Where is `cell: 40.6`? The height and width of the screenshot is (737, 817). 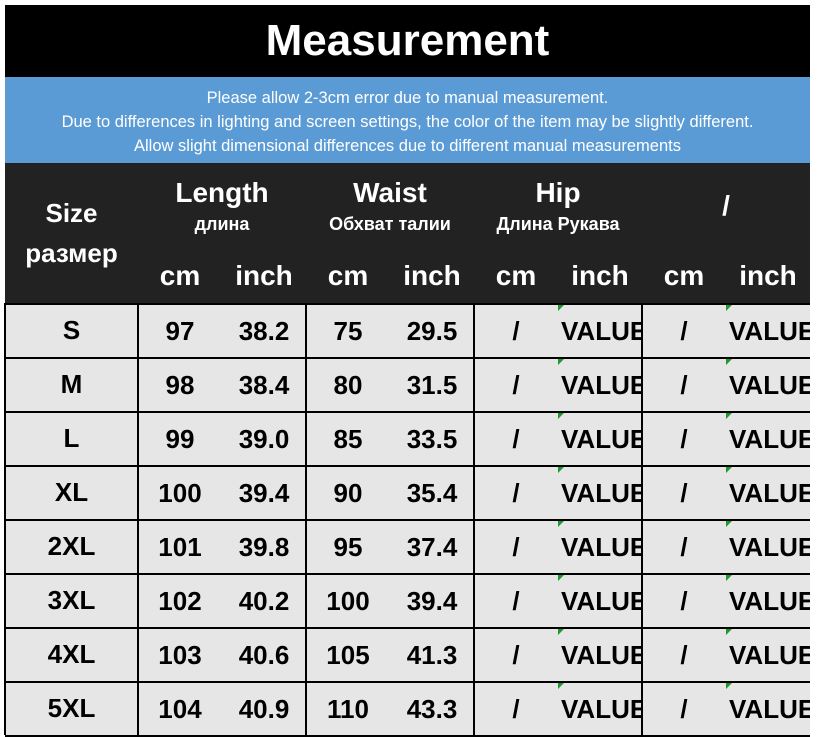
cell: 40.6 is located at coordinates (264, 654).